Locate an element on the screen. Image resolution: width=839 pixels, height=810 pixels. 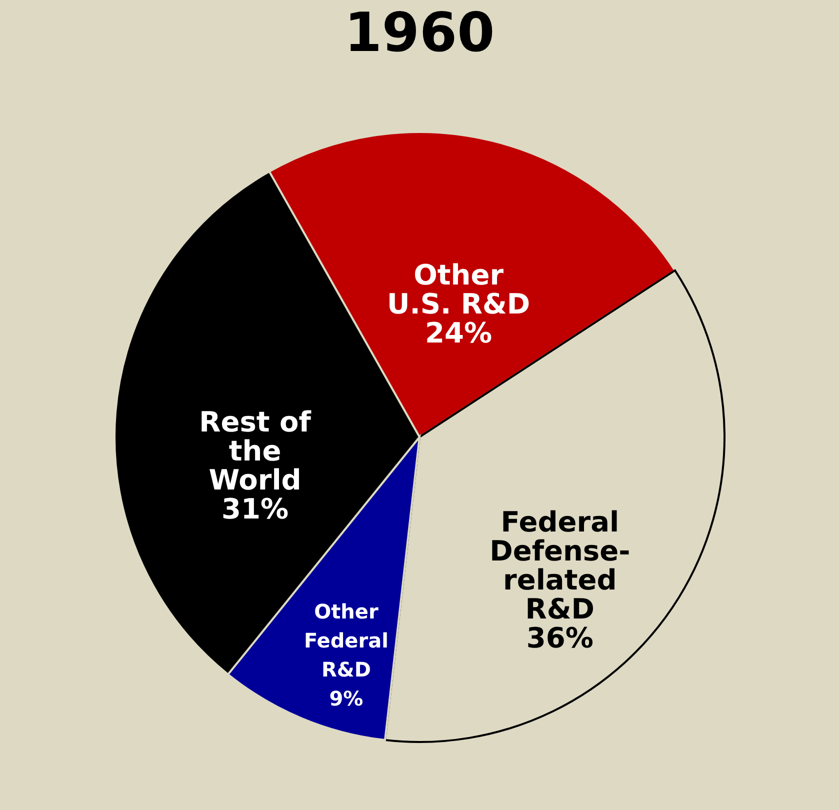
slice-label: Other Federal R&D is located at coordinates (346, 640).